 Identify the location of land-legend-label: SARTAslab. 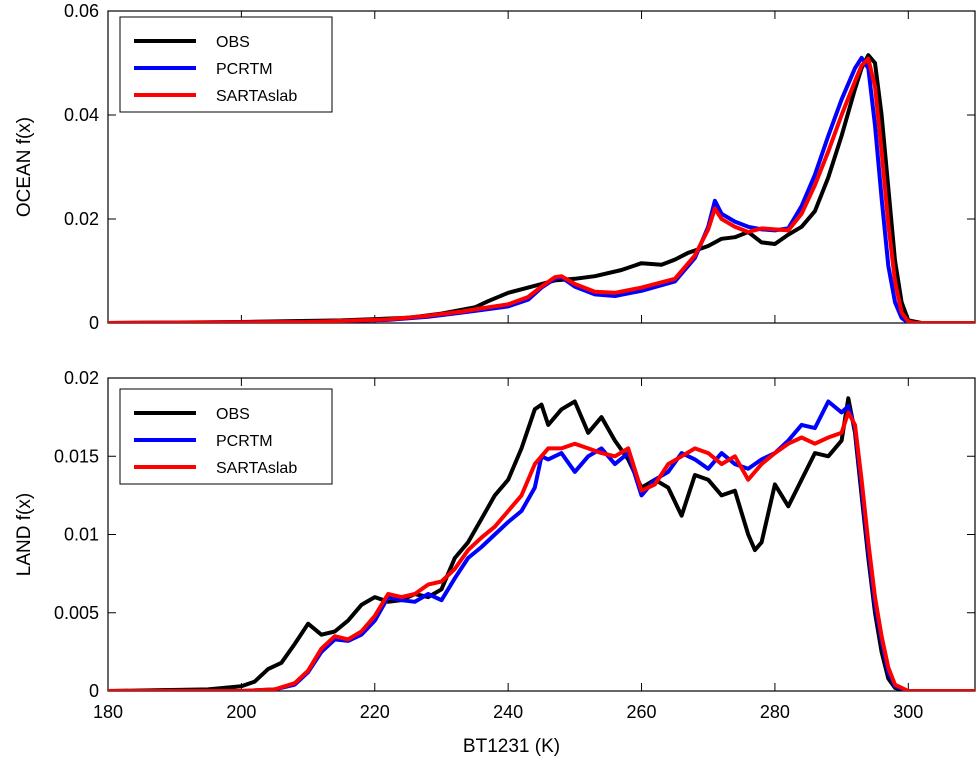
(256, 468).